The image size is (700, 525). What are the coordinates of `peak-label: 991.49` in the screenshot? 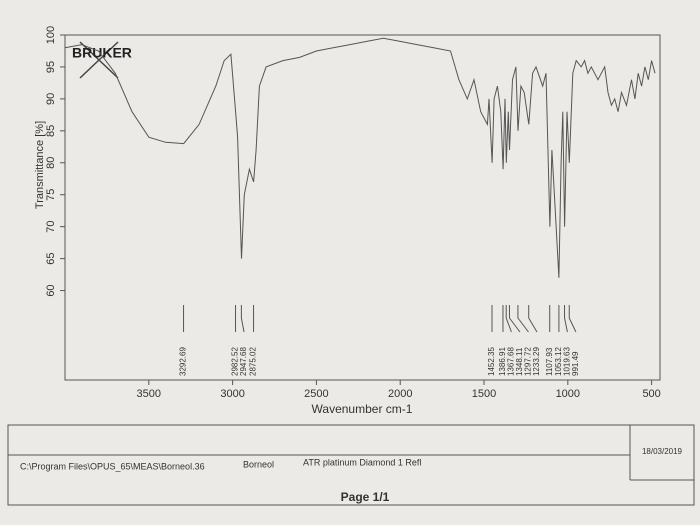 It's located at (575, 363).